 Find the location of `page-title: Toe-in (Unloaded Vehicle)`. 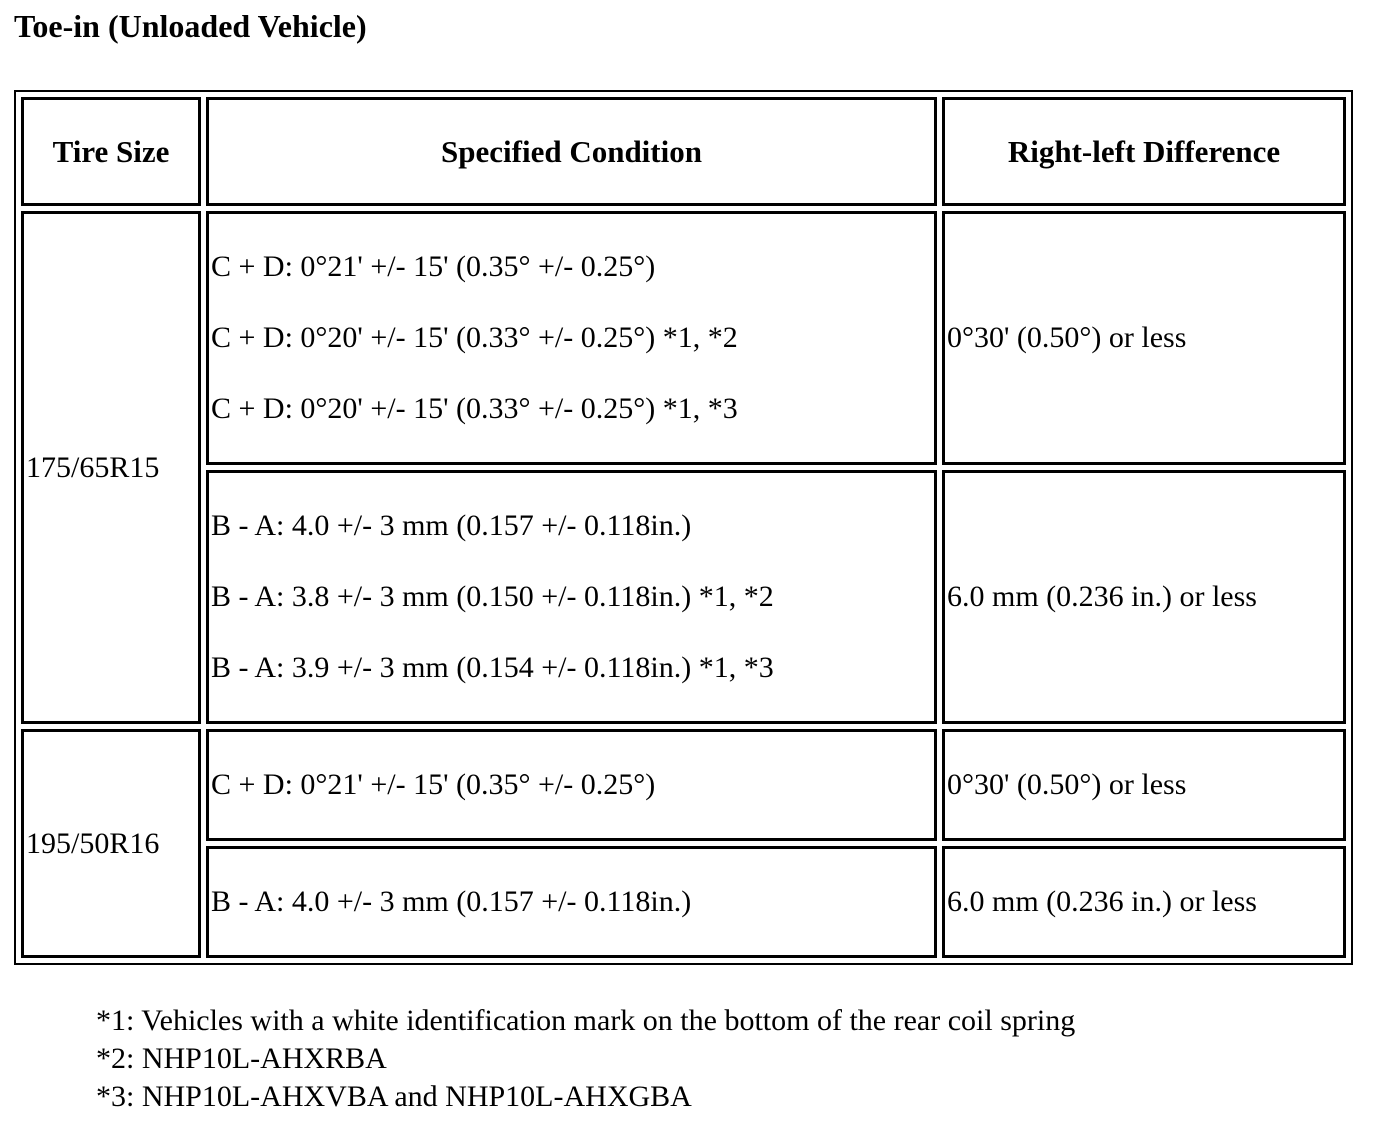

page-title: Toe-in (Unloaded Vehicle) is located at coordinates (190, 26).